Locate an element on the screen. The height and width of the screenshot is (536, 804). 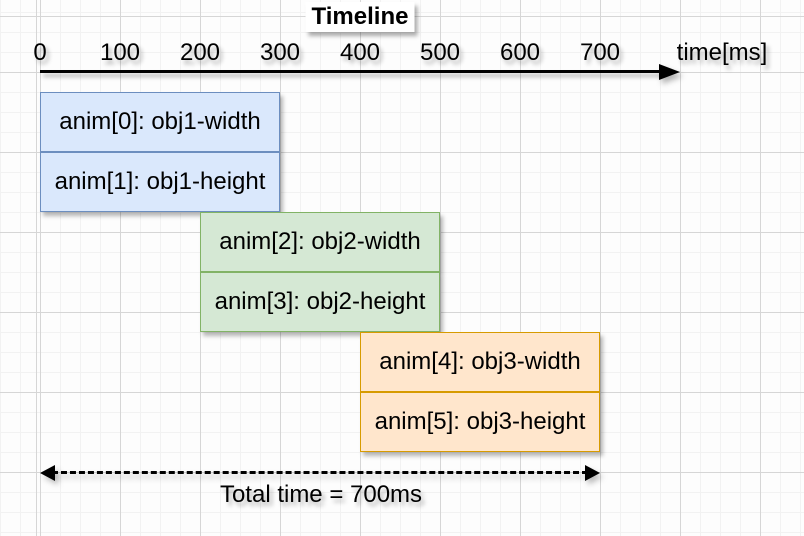
axis-tick-label: 600 is located at coordinates (520, 52).